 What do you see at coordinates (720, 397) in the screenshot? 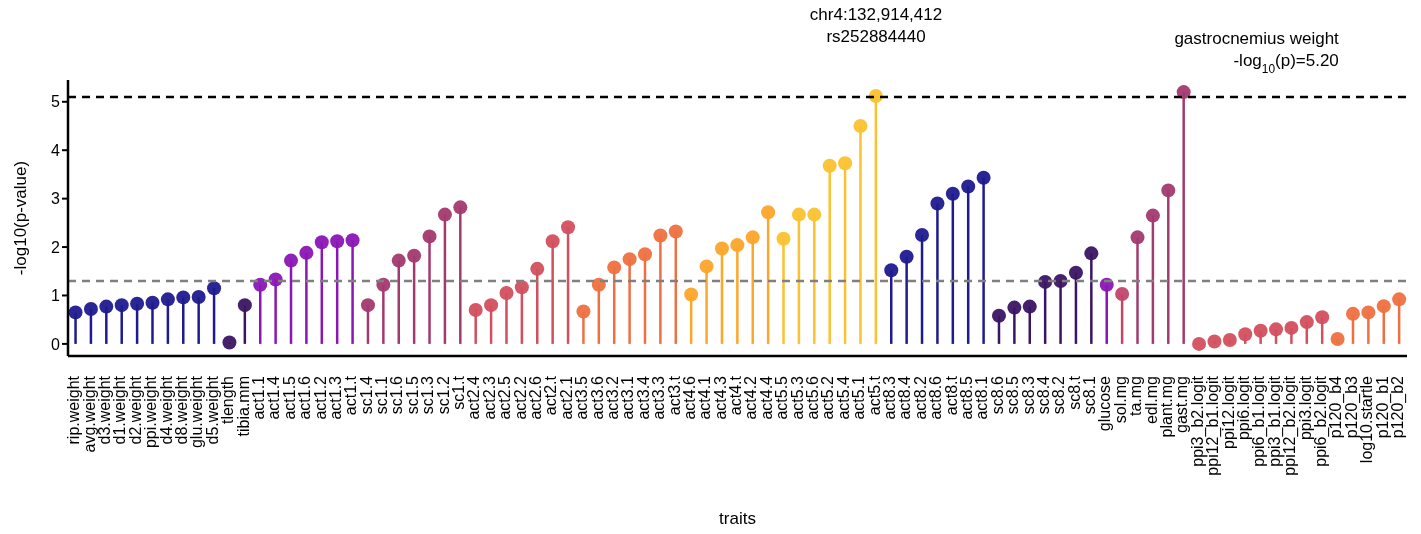
I see `x-tick-label: act4.3` at bounding box center [720, 397].